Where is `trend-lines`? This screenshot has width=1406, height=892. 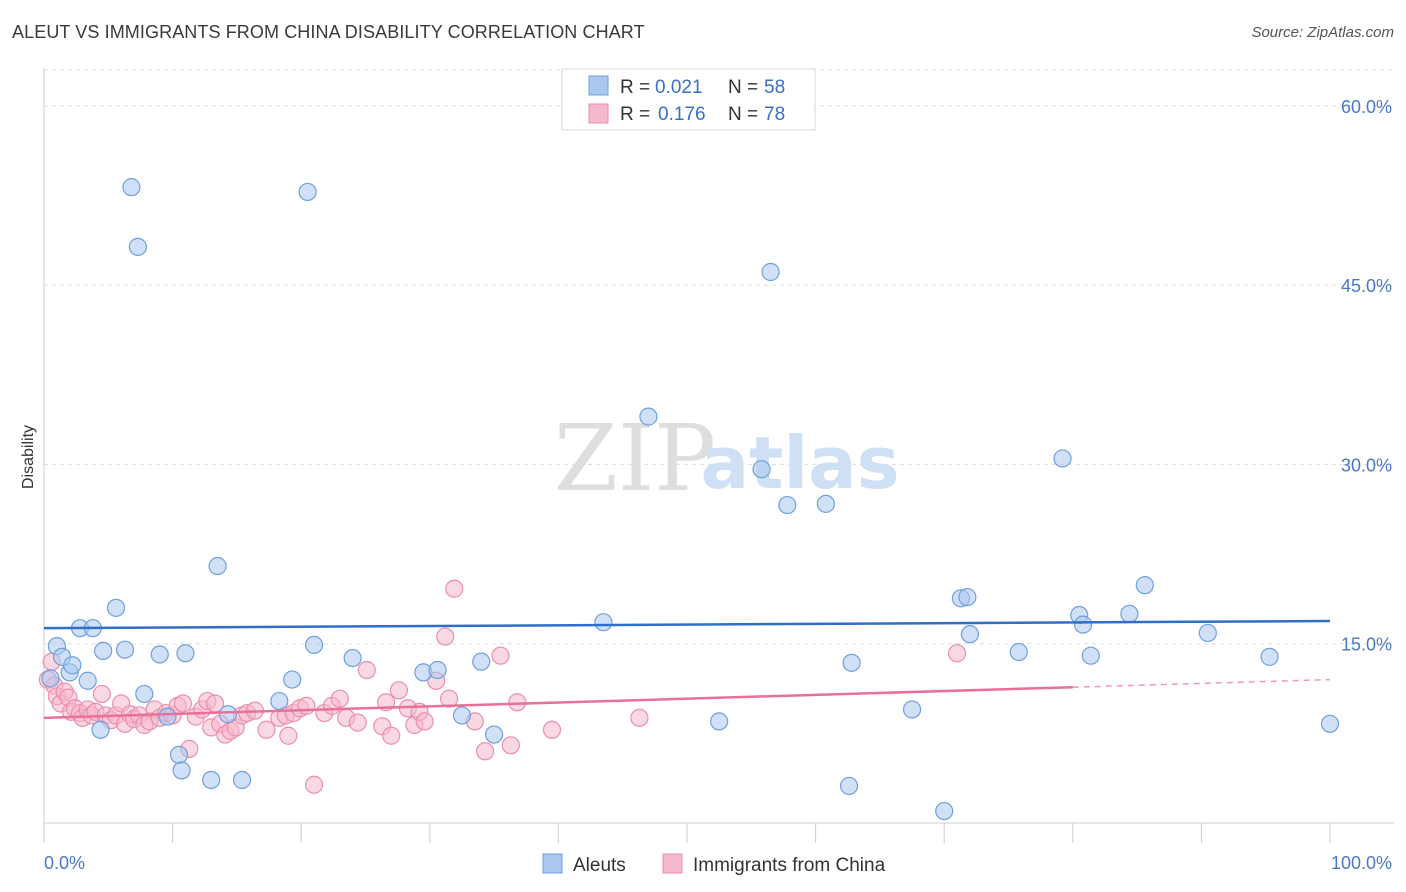
trend-lines is located at coordinates (687, 669).